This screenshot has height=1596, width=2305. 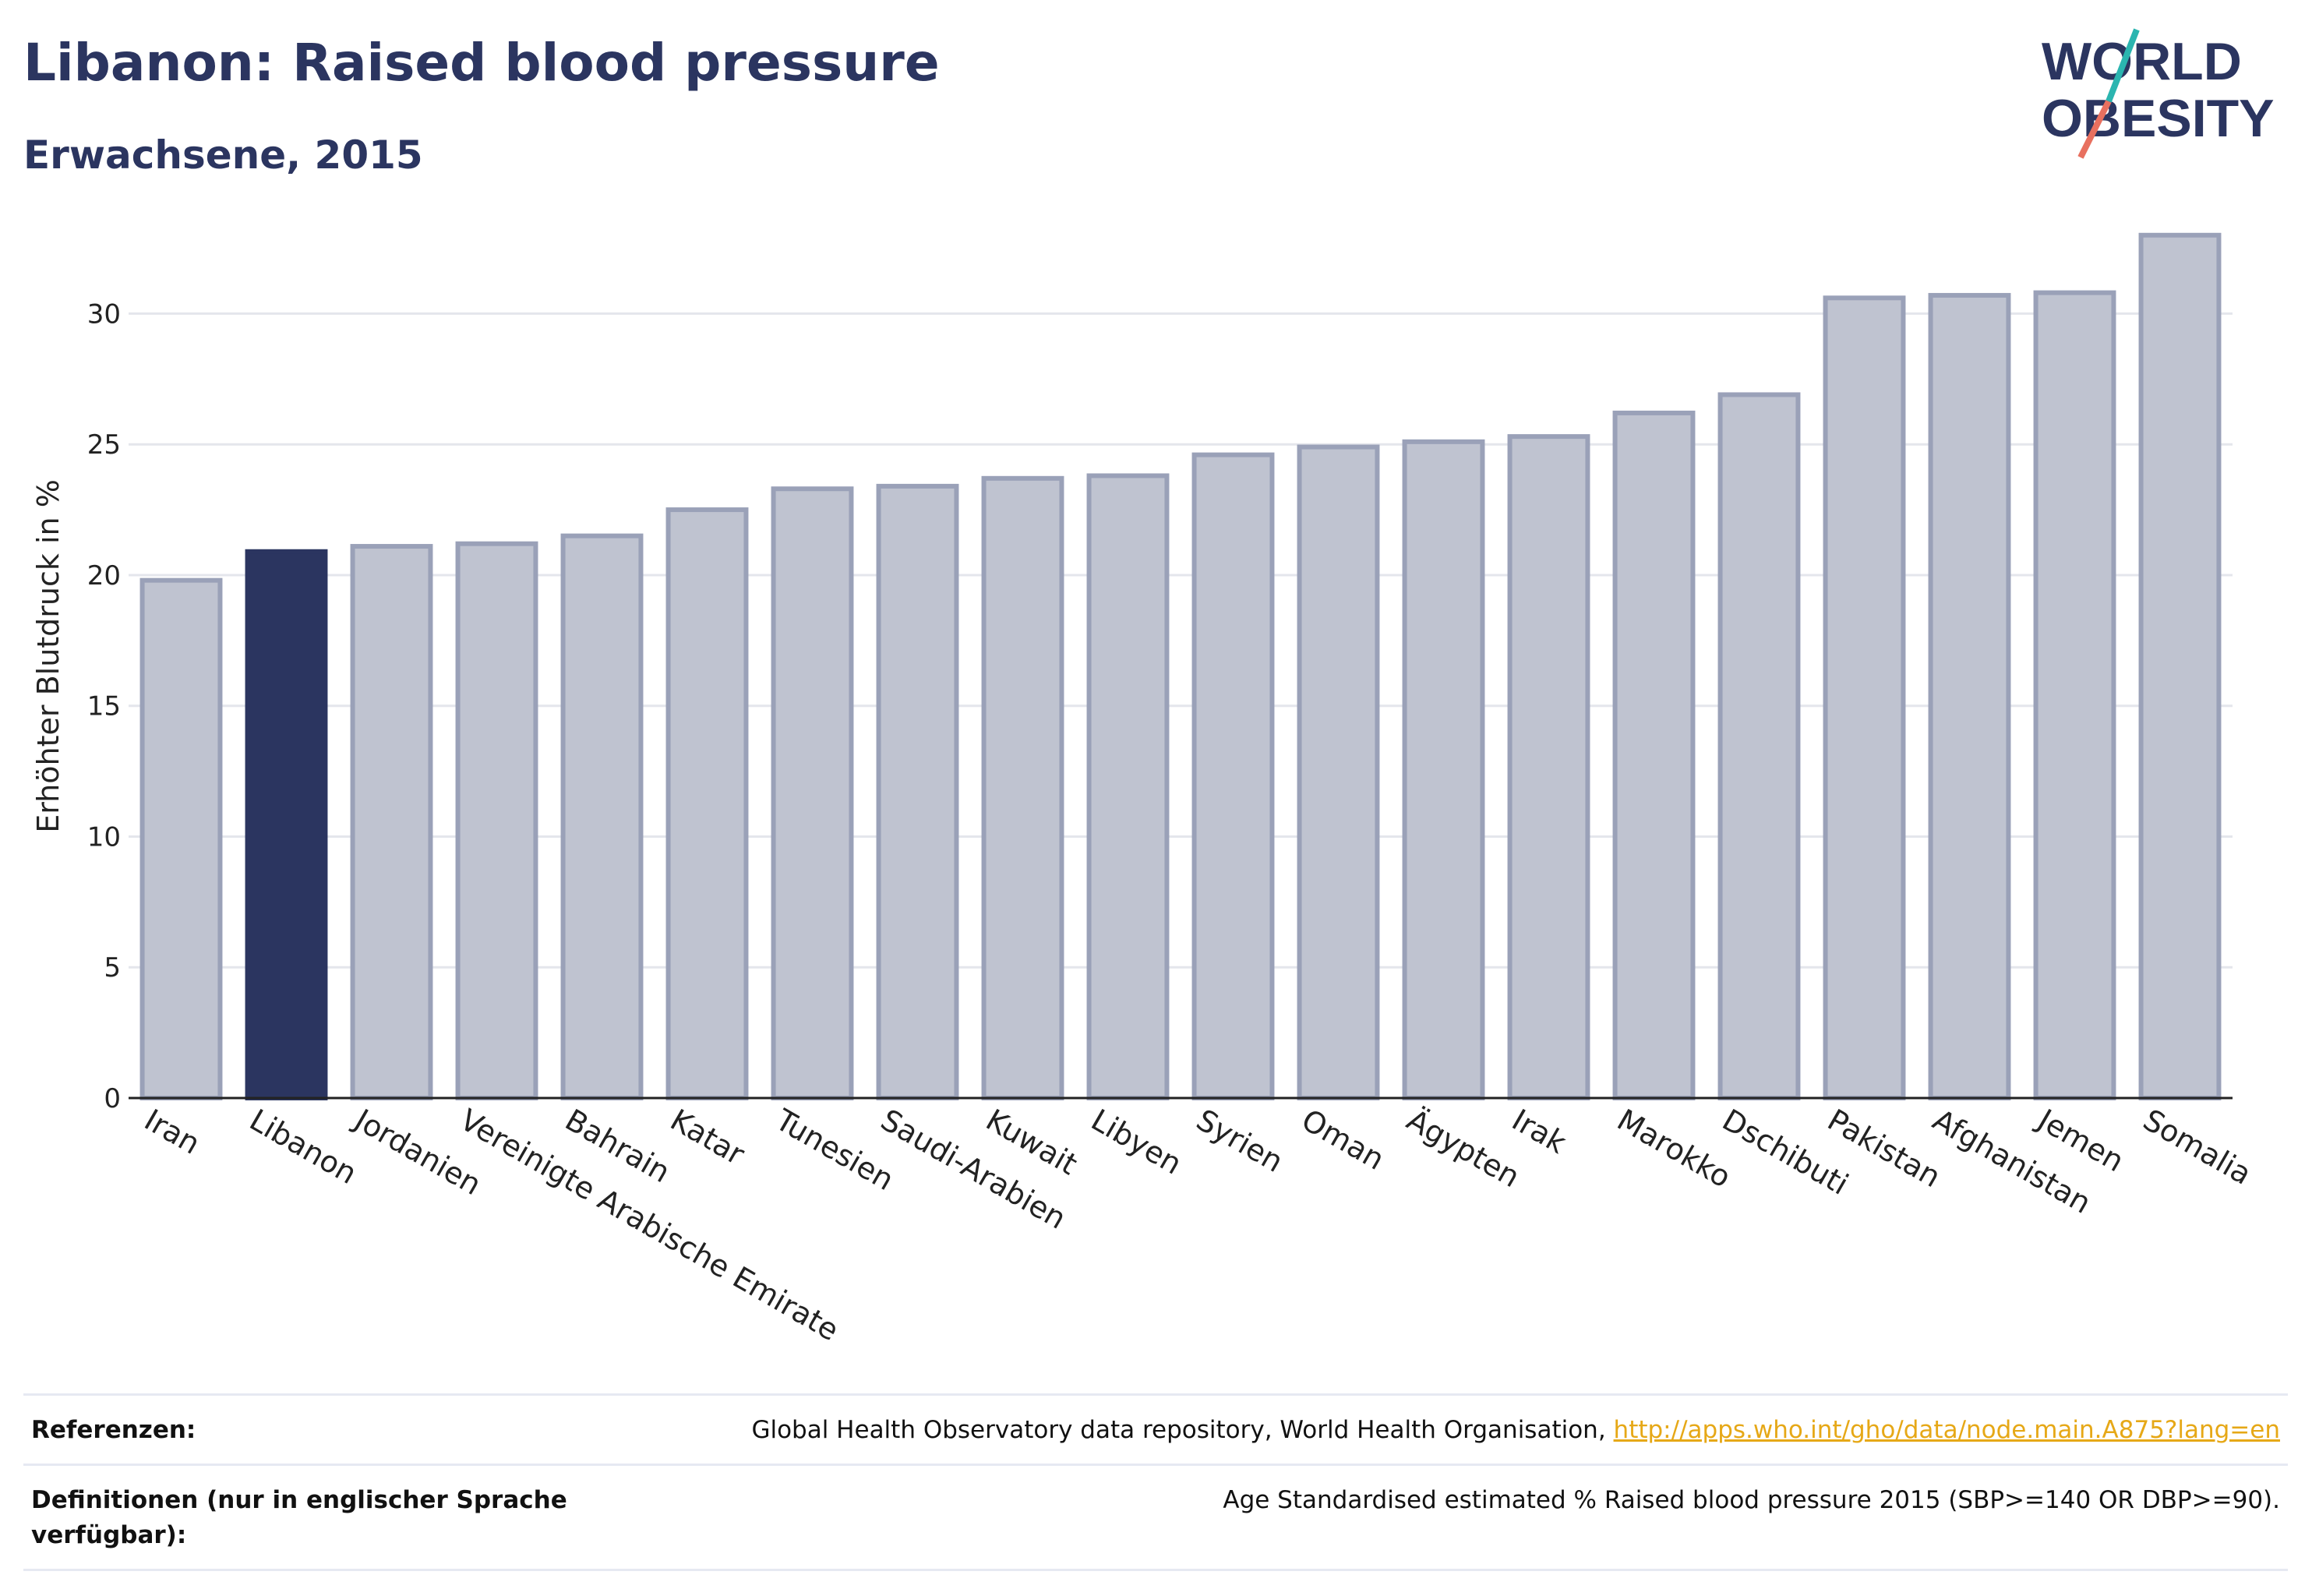 What do you see at coordinates (2180, 666) in the screenshot?
I see `bar-somalia` at bounding box center [2180, 666].